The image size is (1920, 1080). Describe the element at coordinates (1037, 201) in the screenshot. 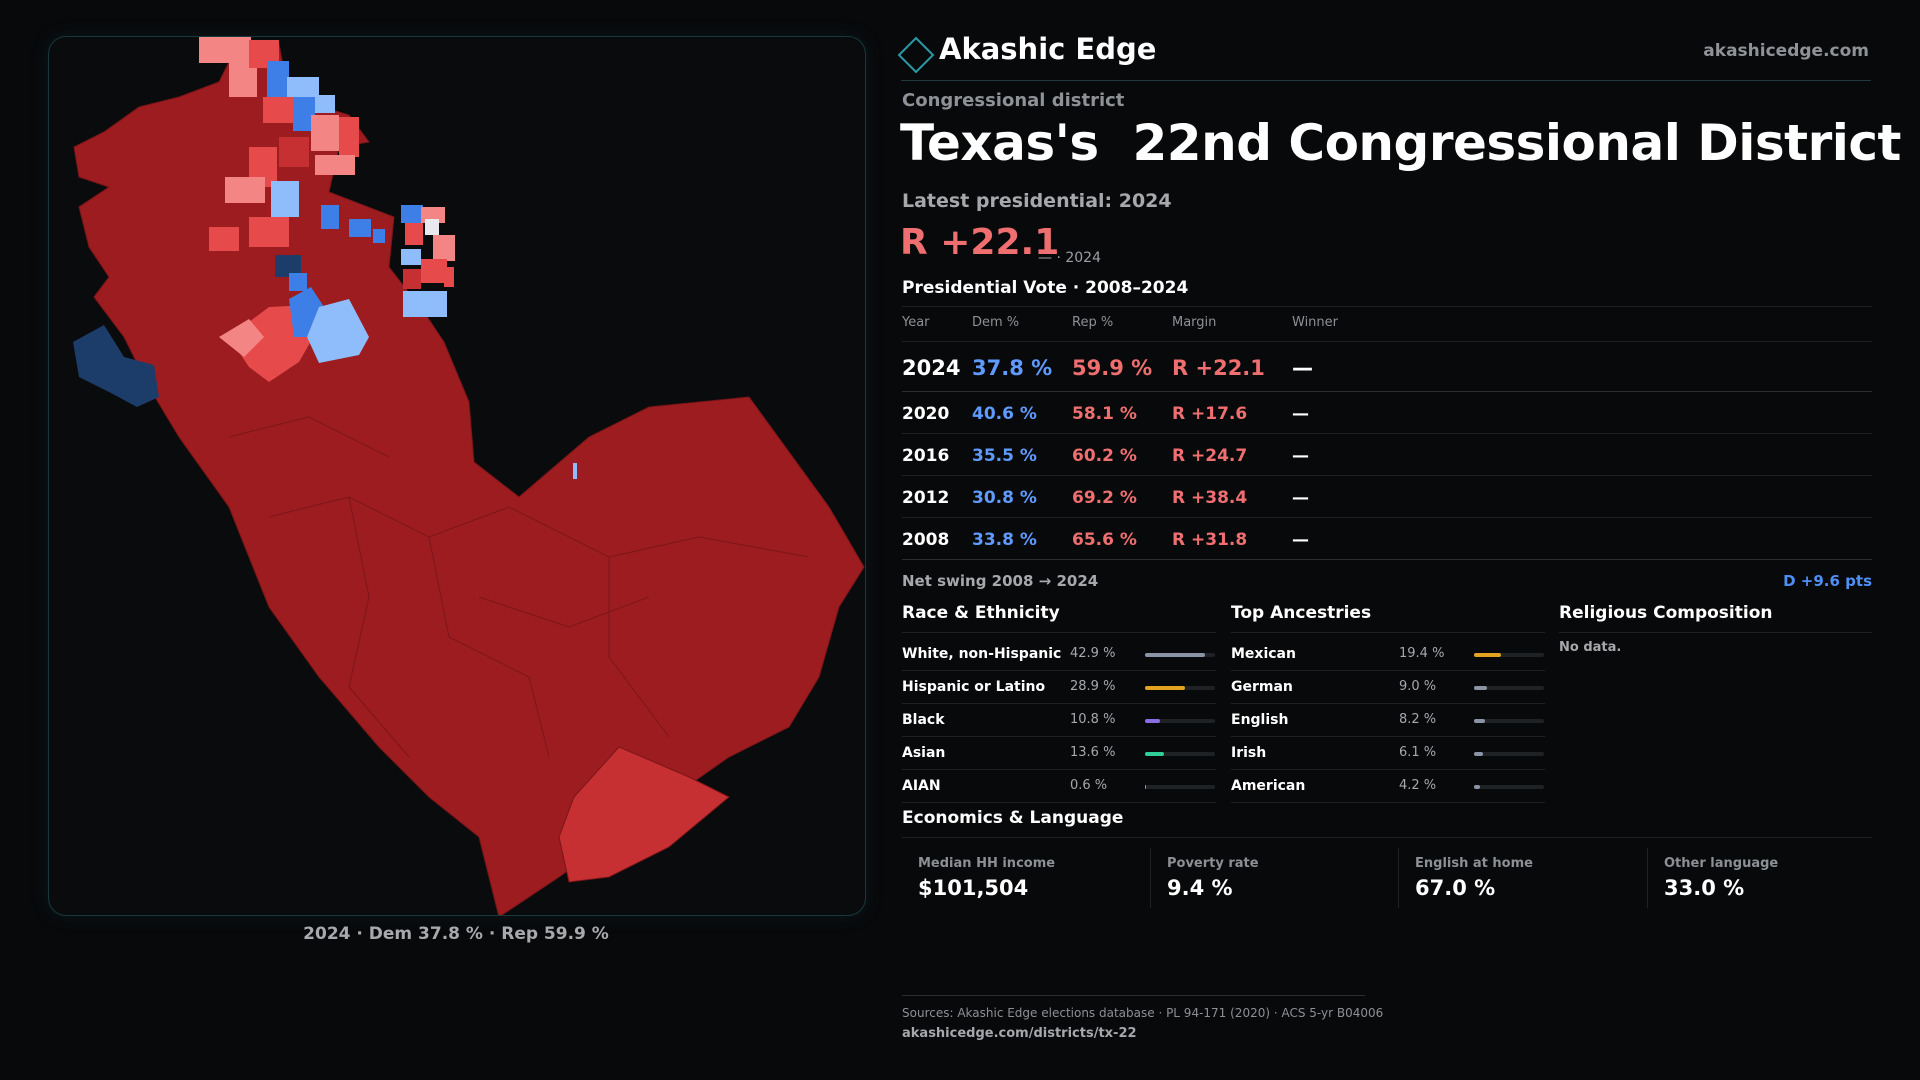

I see `latest-presidential-label: Latest presidential: 2024` at that location.